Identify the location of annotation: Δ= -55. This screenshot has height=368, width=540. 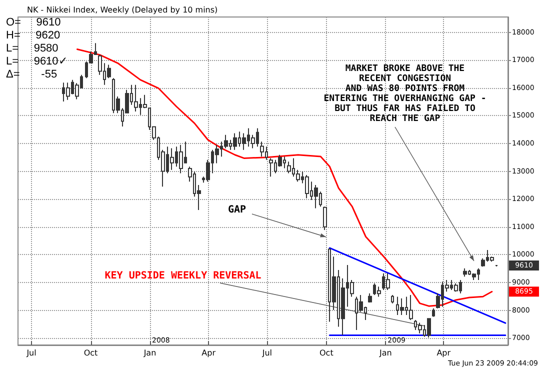
(32, 74).